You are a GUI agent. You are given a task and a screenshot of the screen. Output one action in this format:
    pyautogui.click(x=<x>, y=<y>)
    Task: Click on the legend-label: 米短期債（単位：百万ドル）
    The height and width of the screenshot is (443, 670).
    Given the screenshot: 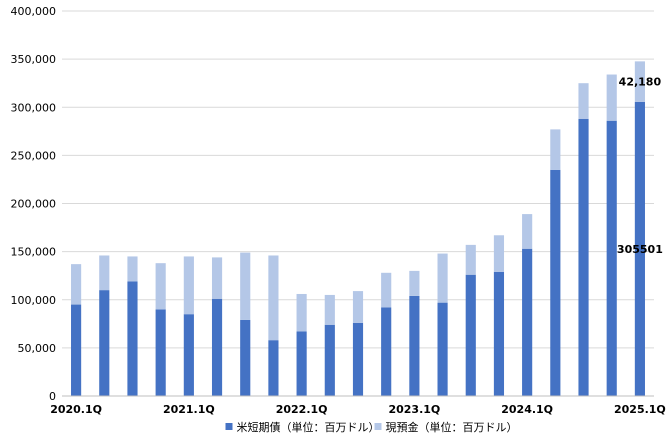 What is the action you would take?
    pyautogui.click(x=308, y=427)
    